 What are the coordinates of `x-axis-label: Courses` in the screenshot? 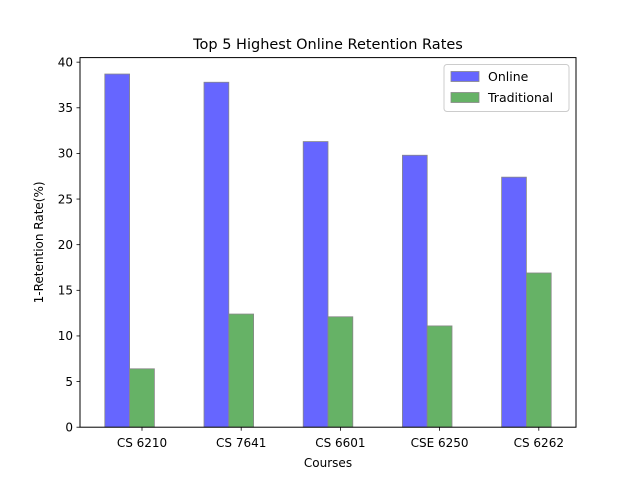 It's located at (328, 463).